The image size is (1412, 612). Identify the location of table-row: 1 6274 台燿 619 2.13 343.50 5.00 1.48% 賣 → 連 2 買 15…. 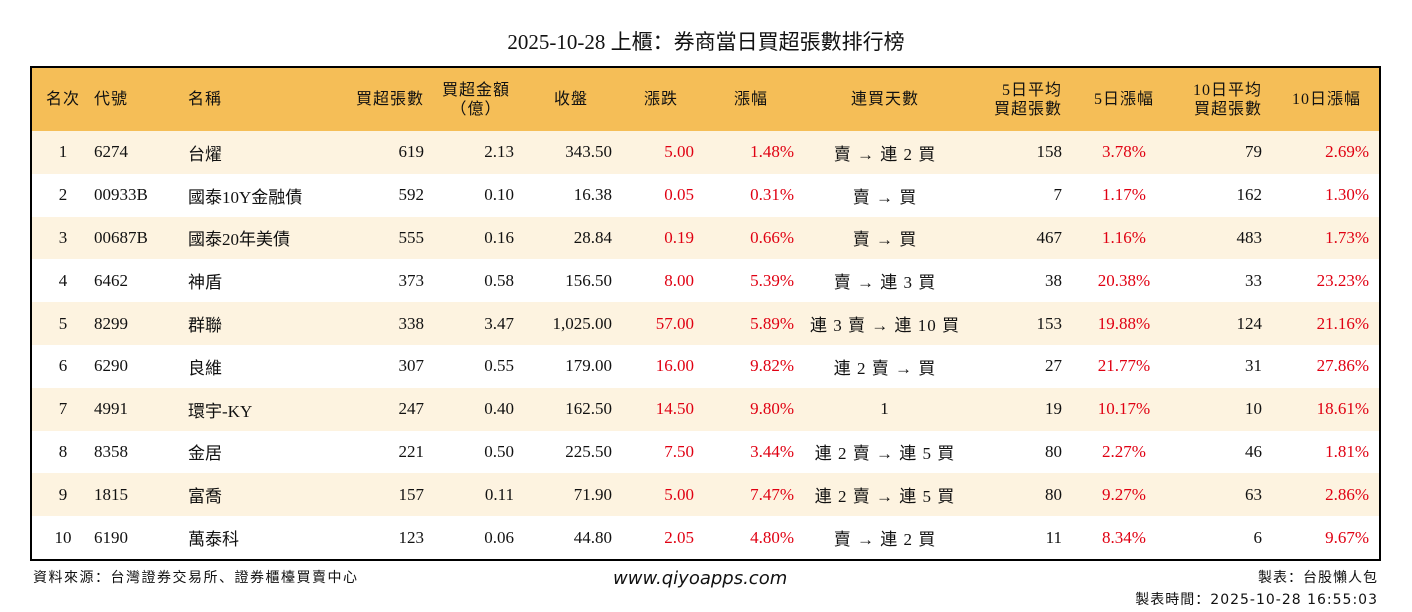
(705, 152).